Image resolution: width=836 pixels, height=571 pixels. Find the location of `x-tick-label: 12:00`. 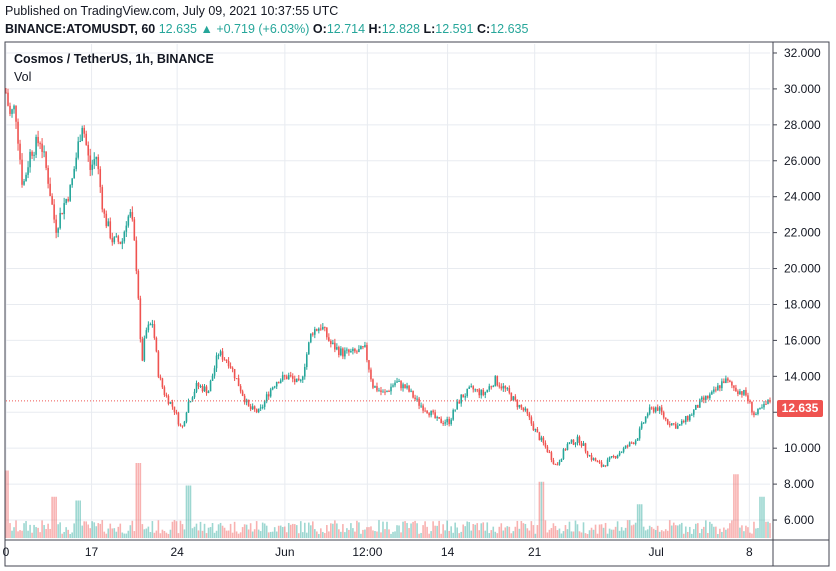

x-tick-label: 12:00 is located at coordinates (367, 552).